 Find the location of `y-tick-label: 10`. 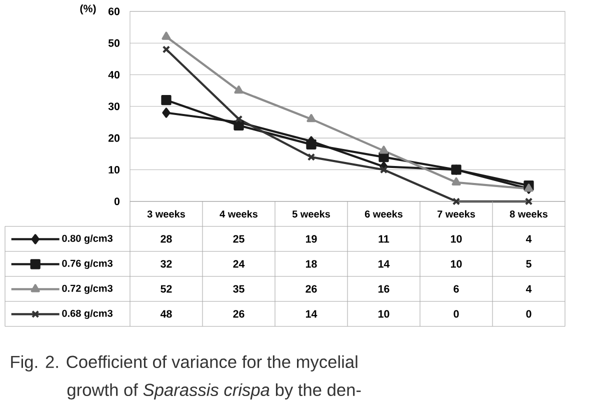

y-tick-label: 10 is located at coordinates (114, 170).